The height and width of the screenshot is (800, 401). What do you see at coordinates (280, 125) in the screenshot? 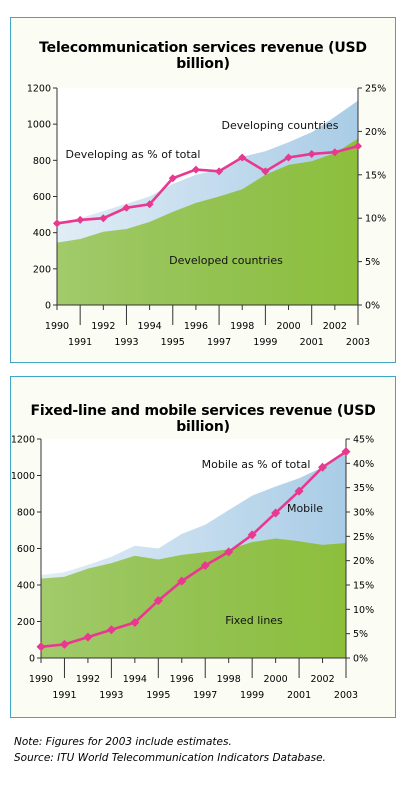
I see `label-developing-countries: Developing countries` at bounding box center [280, 125].